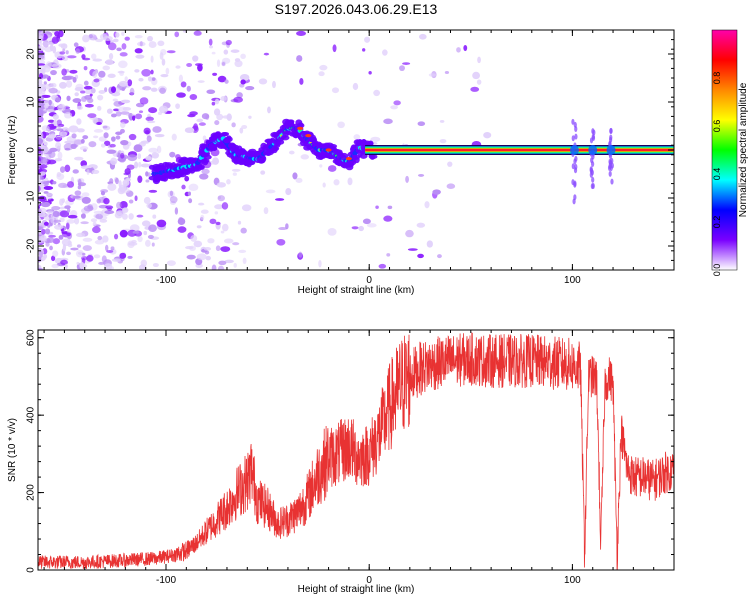 The height and width of the screenshot is (600, 750). I want to click on y-tick-label: -20, so click(31, 245).